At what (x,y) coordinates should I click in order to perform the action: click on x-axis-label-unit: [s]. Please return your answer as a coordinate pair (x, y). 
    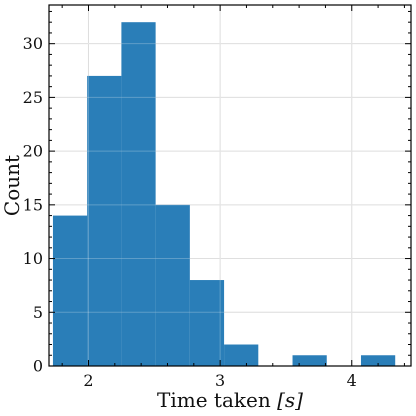
    Looking at the image, I should click on (290, 400).